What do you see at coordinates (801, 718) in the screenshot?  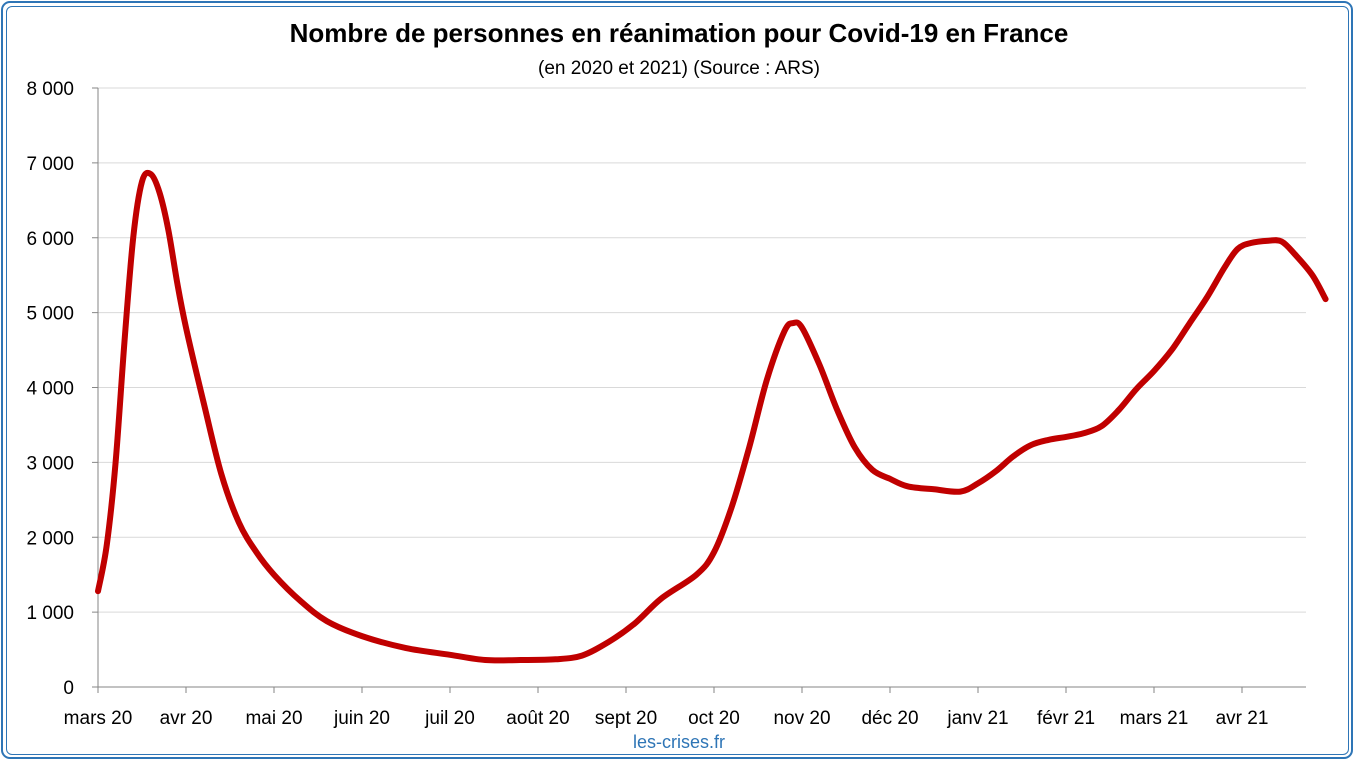 I see `x-tick-label-8: nov 20` at bounding box center [801, 718].